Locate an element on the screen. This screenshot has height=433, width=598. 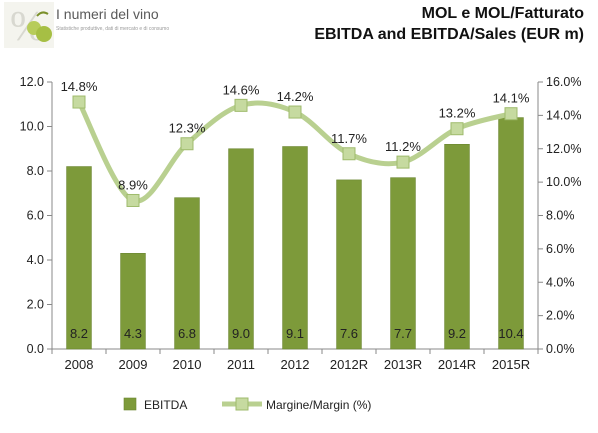
x-tick-label: 2009 is located at coordinates (133, 364).